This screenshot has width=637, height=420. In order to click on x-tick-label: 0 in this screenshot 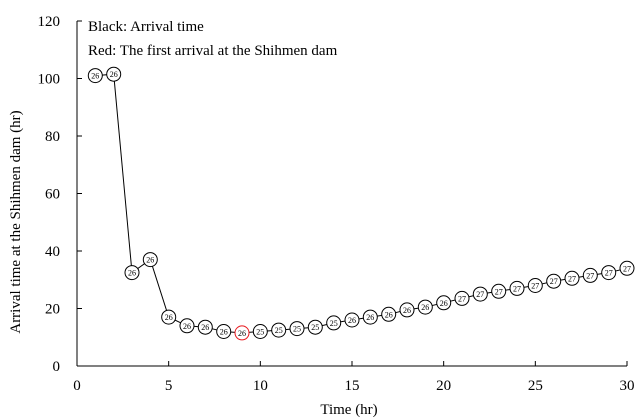, I will do `click(77, 386)`.